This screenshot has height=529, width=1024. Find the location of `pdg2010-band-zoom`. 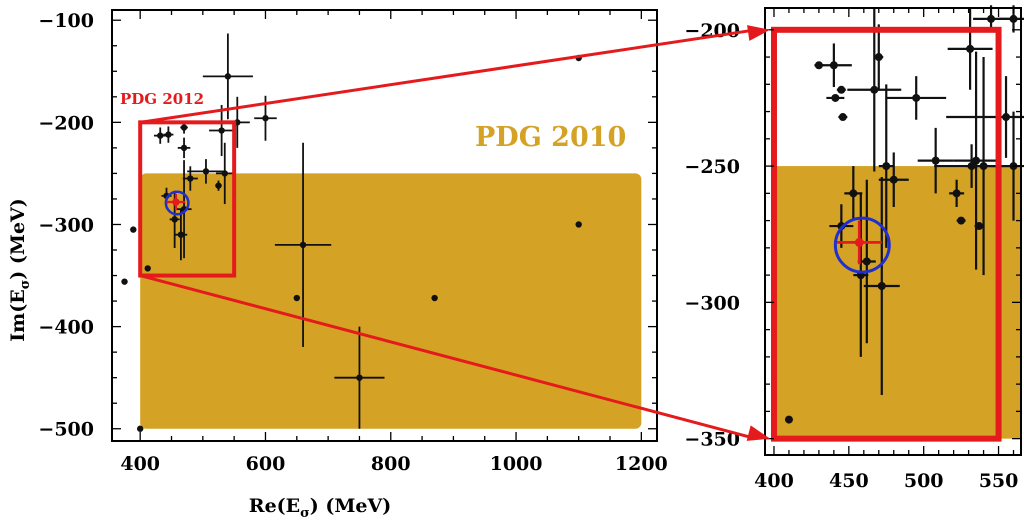

pdg2010-band-zoom is located at coordinates (897, 302).